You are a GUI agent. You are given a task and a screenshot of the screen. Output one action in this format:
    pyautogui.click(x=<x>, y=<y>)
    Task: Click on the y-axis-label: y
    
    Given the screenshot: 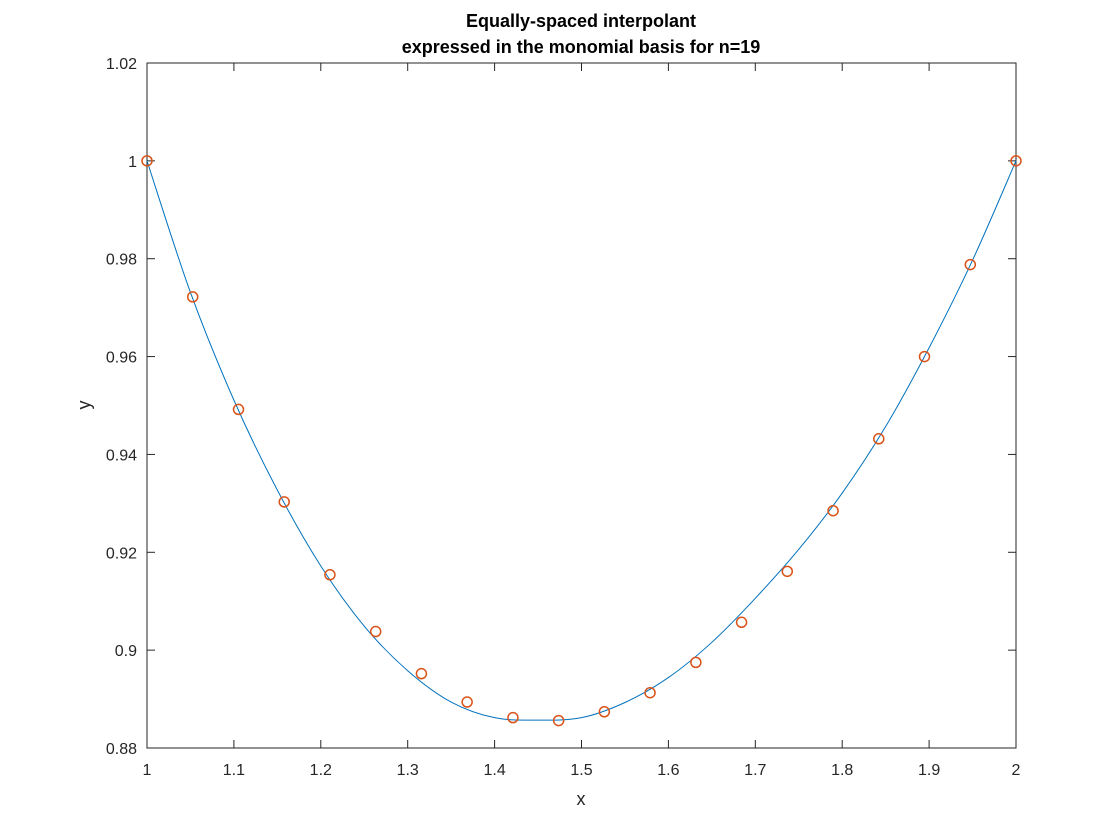 What is the action you would take?
    pyautogui.click(x=84, y=405)
    